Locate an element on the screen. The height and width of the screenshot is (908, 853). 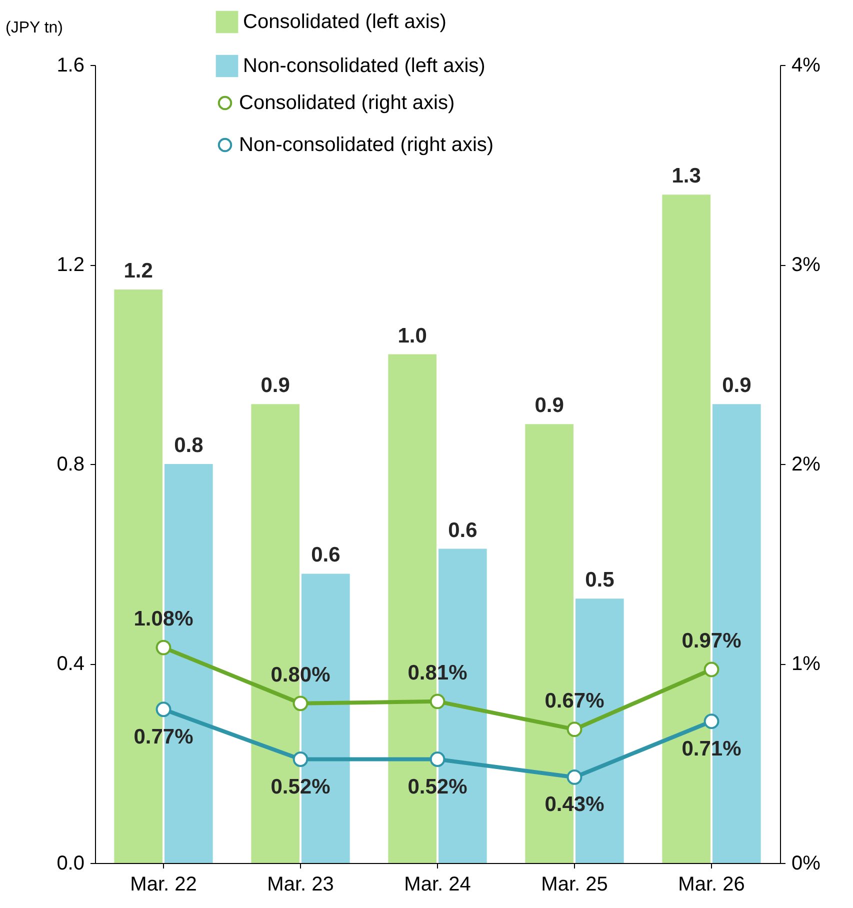
data-label: 1.08% is located at coordinates (164, 619).